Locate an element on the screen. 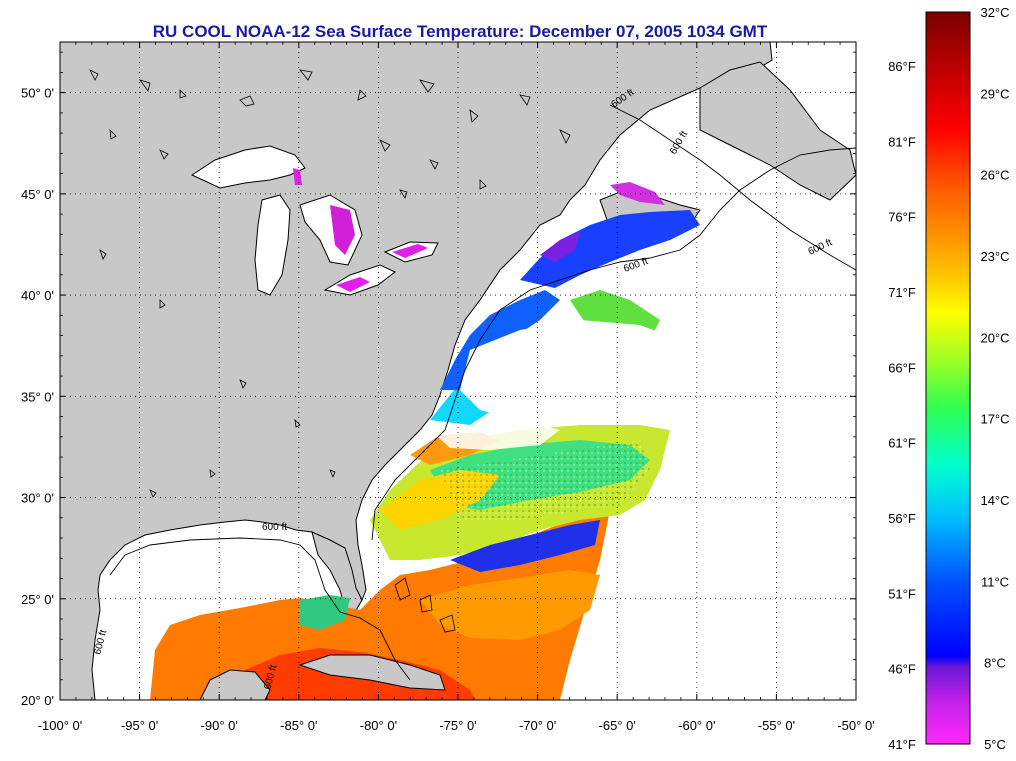 This screenshot has height=761, width=1016. colorbar-celsius-label: 26°C is located at coordinates (994, 175).